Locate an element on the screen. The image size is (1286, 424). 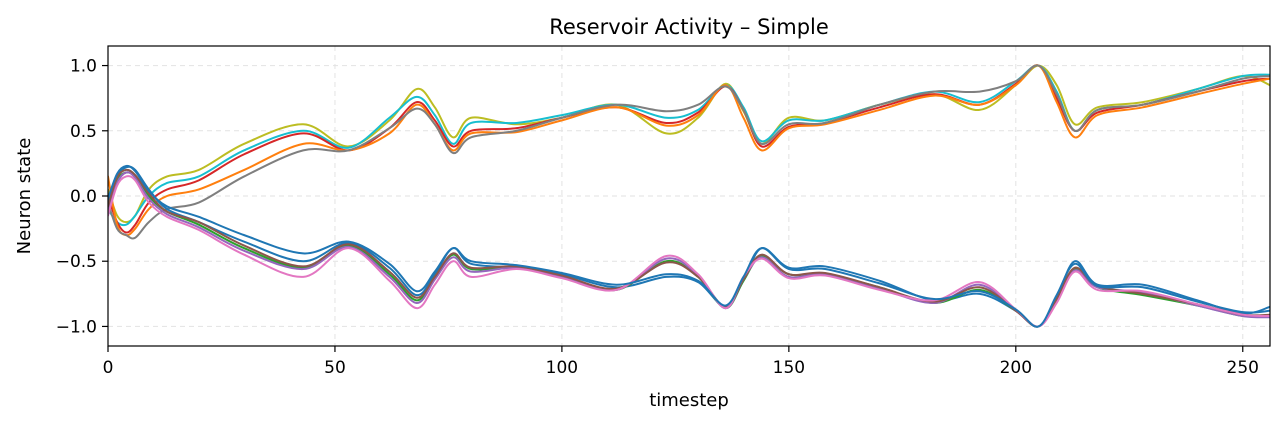
y-axis-ticks: 1.0 0.5 0.0 −0.5 −1.0 is located at coordinates (82, 197).